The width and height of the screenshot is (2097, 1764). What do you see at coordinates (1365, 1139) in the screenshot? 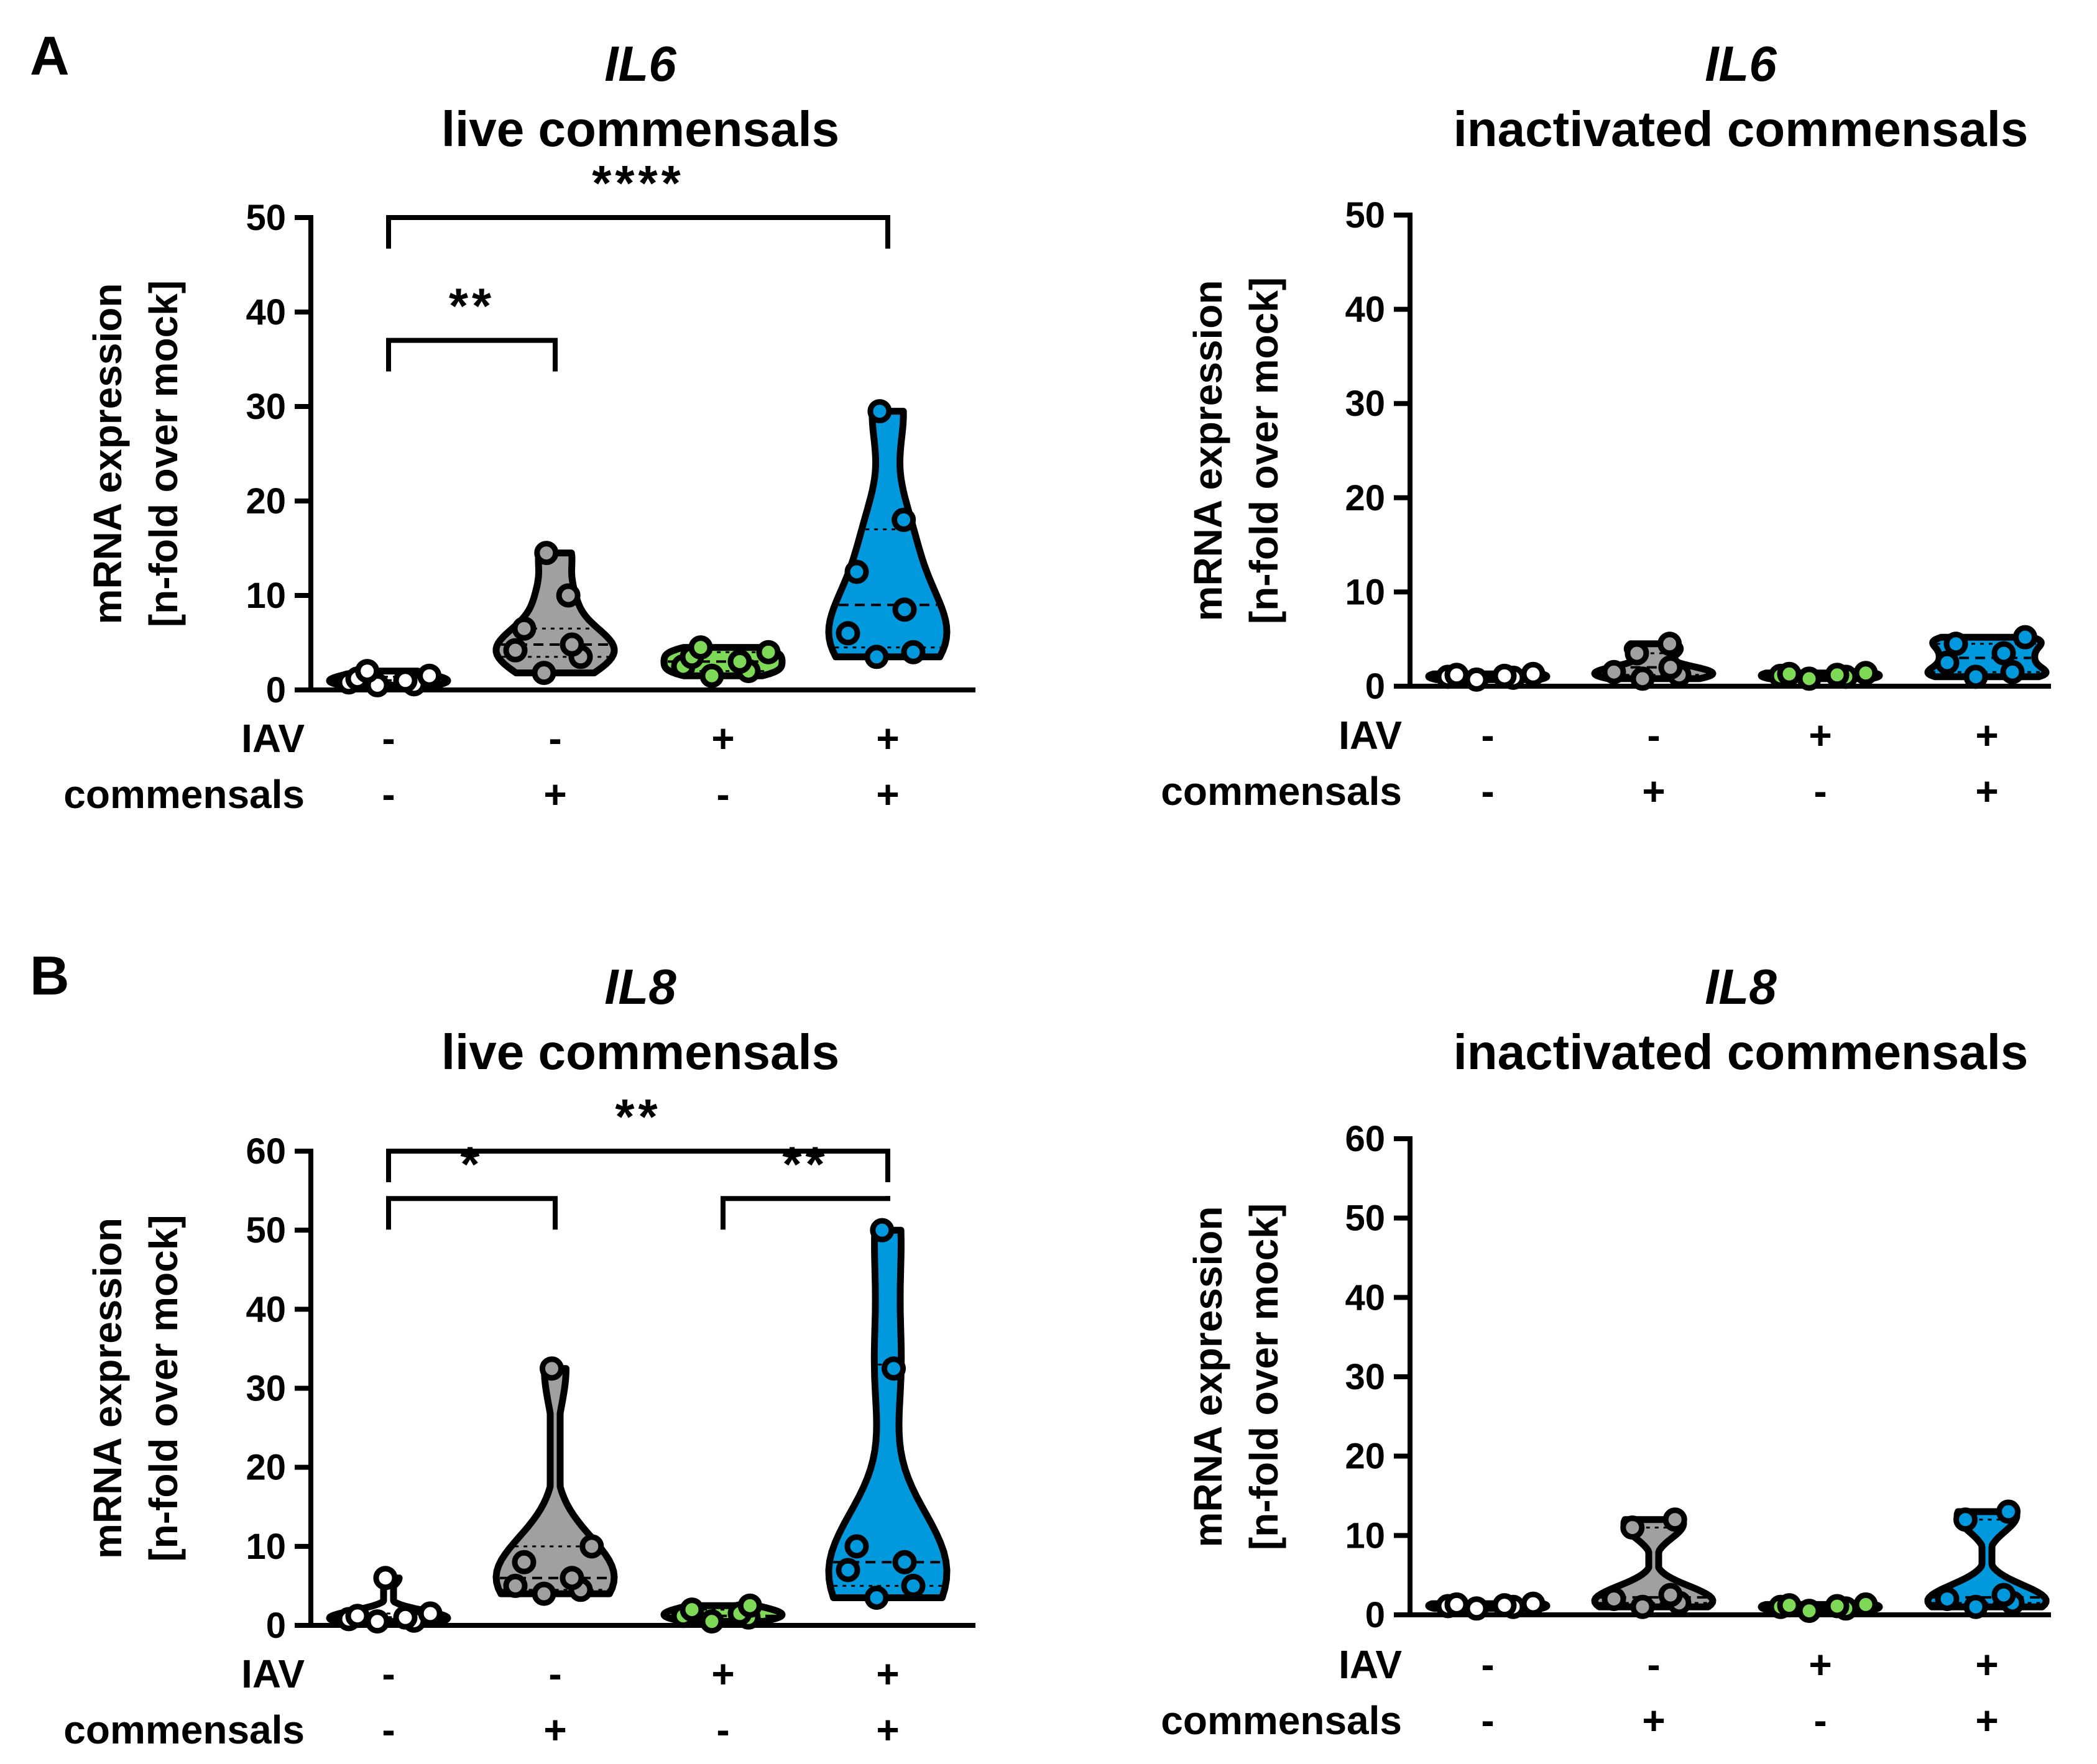
I see `y-tick-label: 60` at bounding box center [1365, 1139].